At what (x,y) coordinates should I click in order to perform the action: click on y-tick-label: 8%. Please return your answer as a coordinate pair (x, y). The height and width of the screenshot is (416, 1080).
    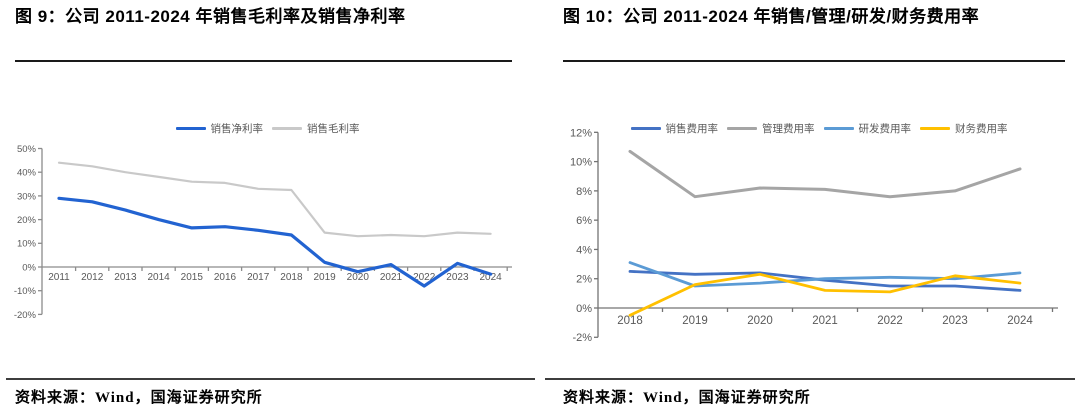
    Looking at the image, I should click on (584, 192).